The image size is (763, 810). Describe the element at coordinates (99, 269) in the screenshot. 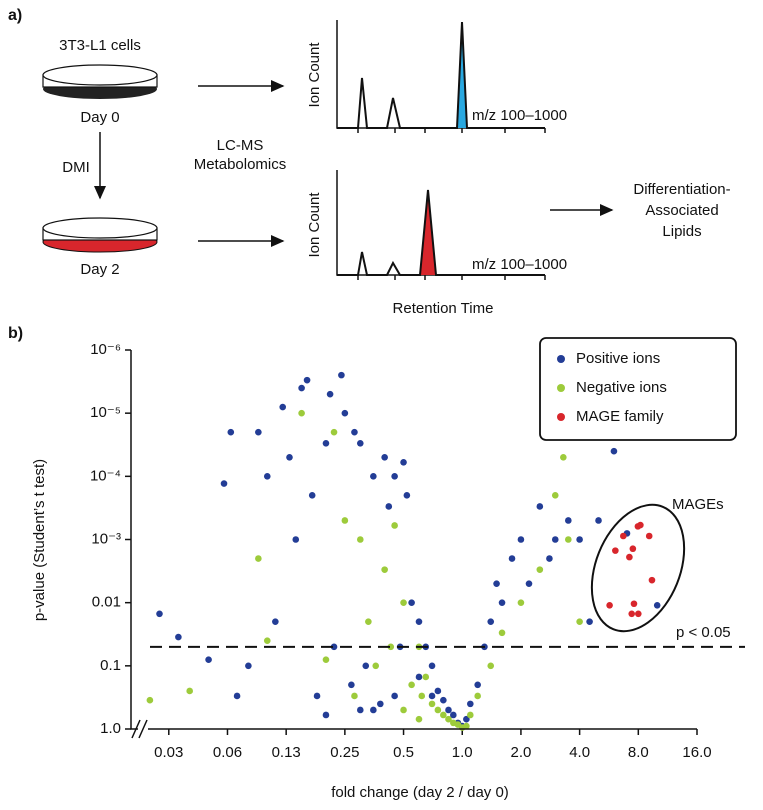

I see `day2-label: Day 2` at that location.